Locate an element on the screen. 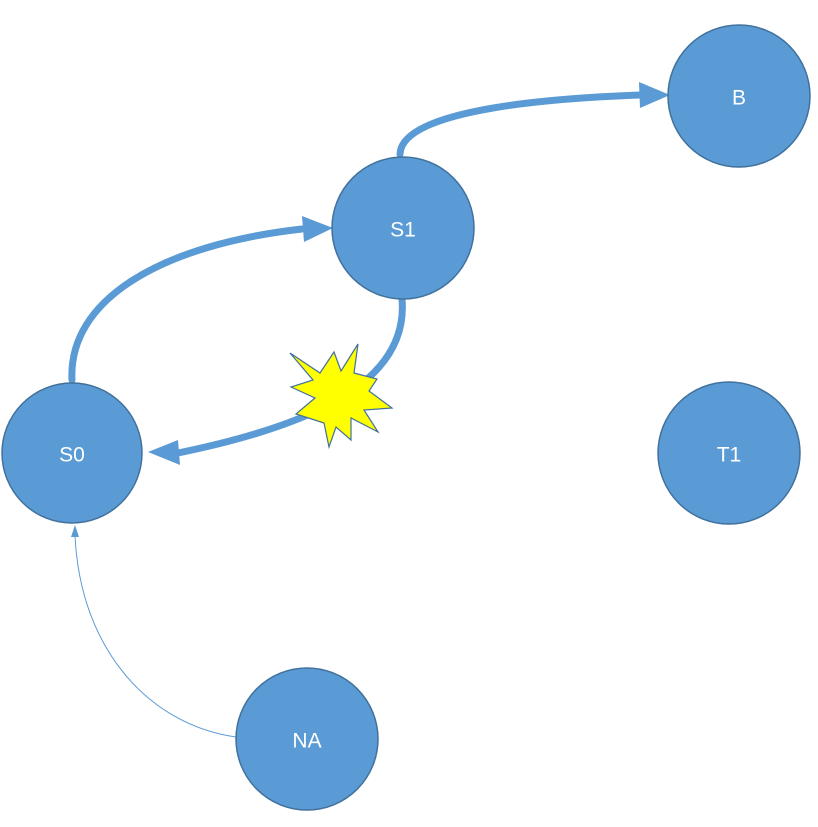  node-label: B is located at coordinates (739, 98).